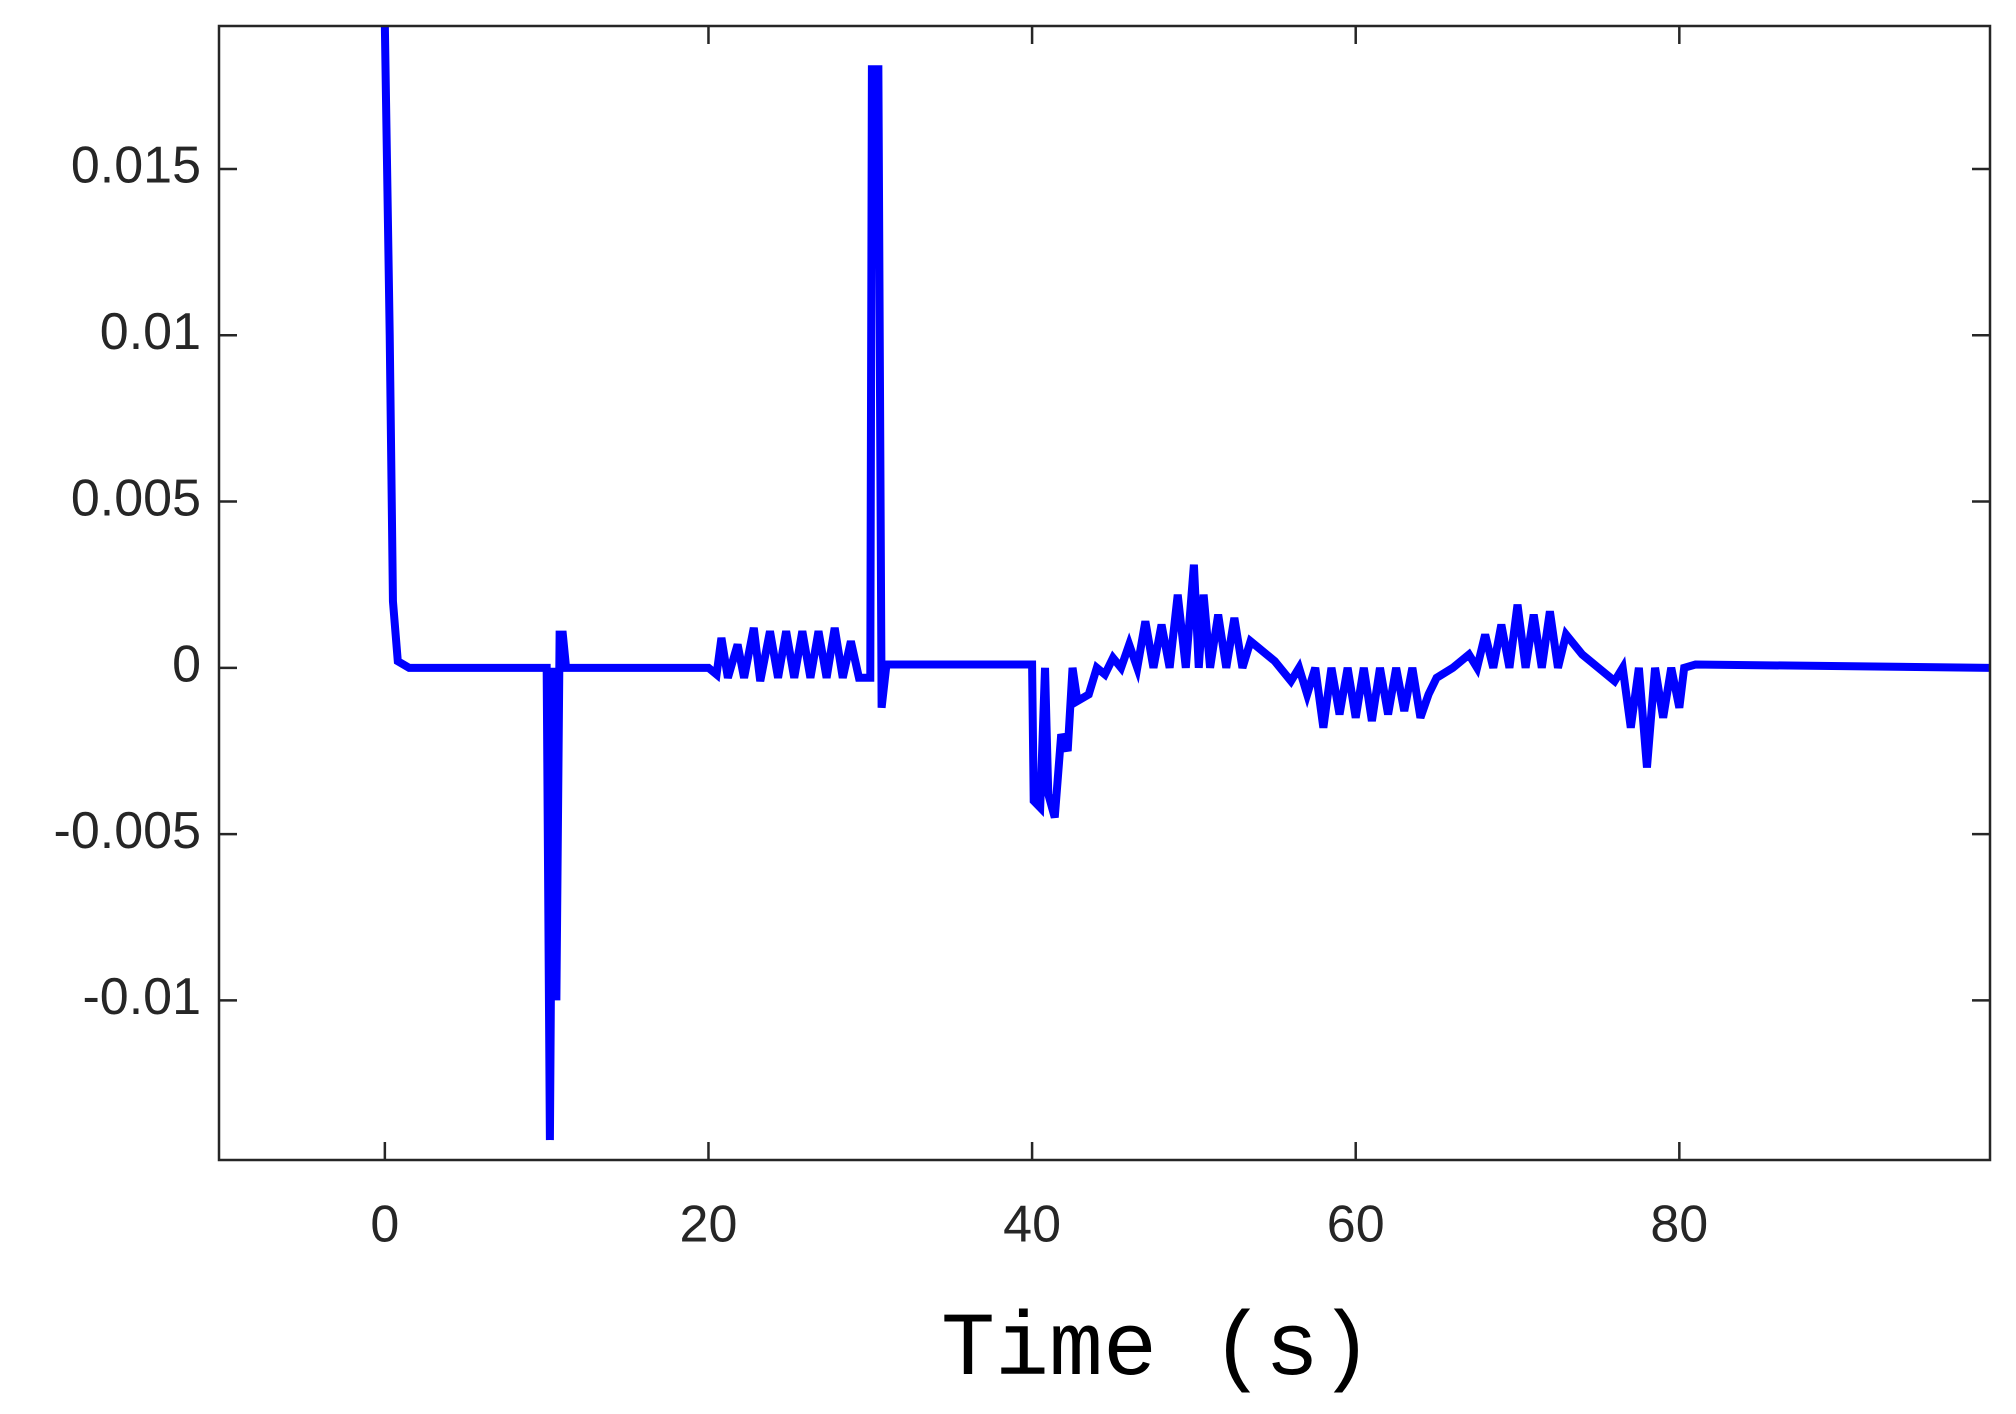  Describe the element at coordinates (141, 997) in the screenshot. I see `y-tick-label: -0.01` at that location.